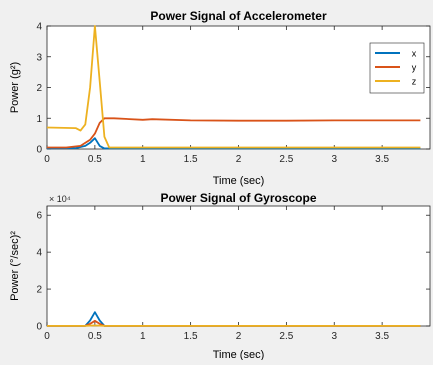  What do you see at coordinates (238, 16) in the screenshot?
I see `accel-title: Power Signal of Accelerometer` at bounding box center [238, 16].